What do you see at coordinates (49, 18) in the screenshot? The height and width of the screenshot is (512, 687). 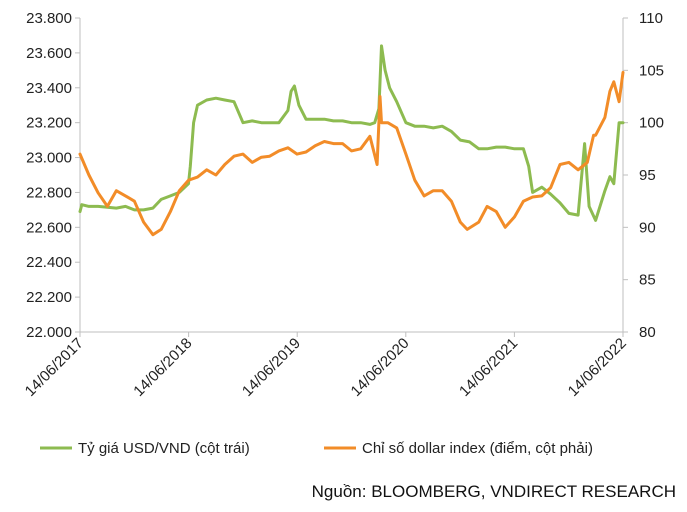 I see `left-tick-label: 23.800` at bounding box center [49, 18].